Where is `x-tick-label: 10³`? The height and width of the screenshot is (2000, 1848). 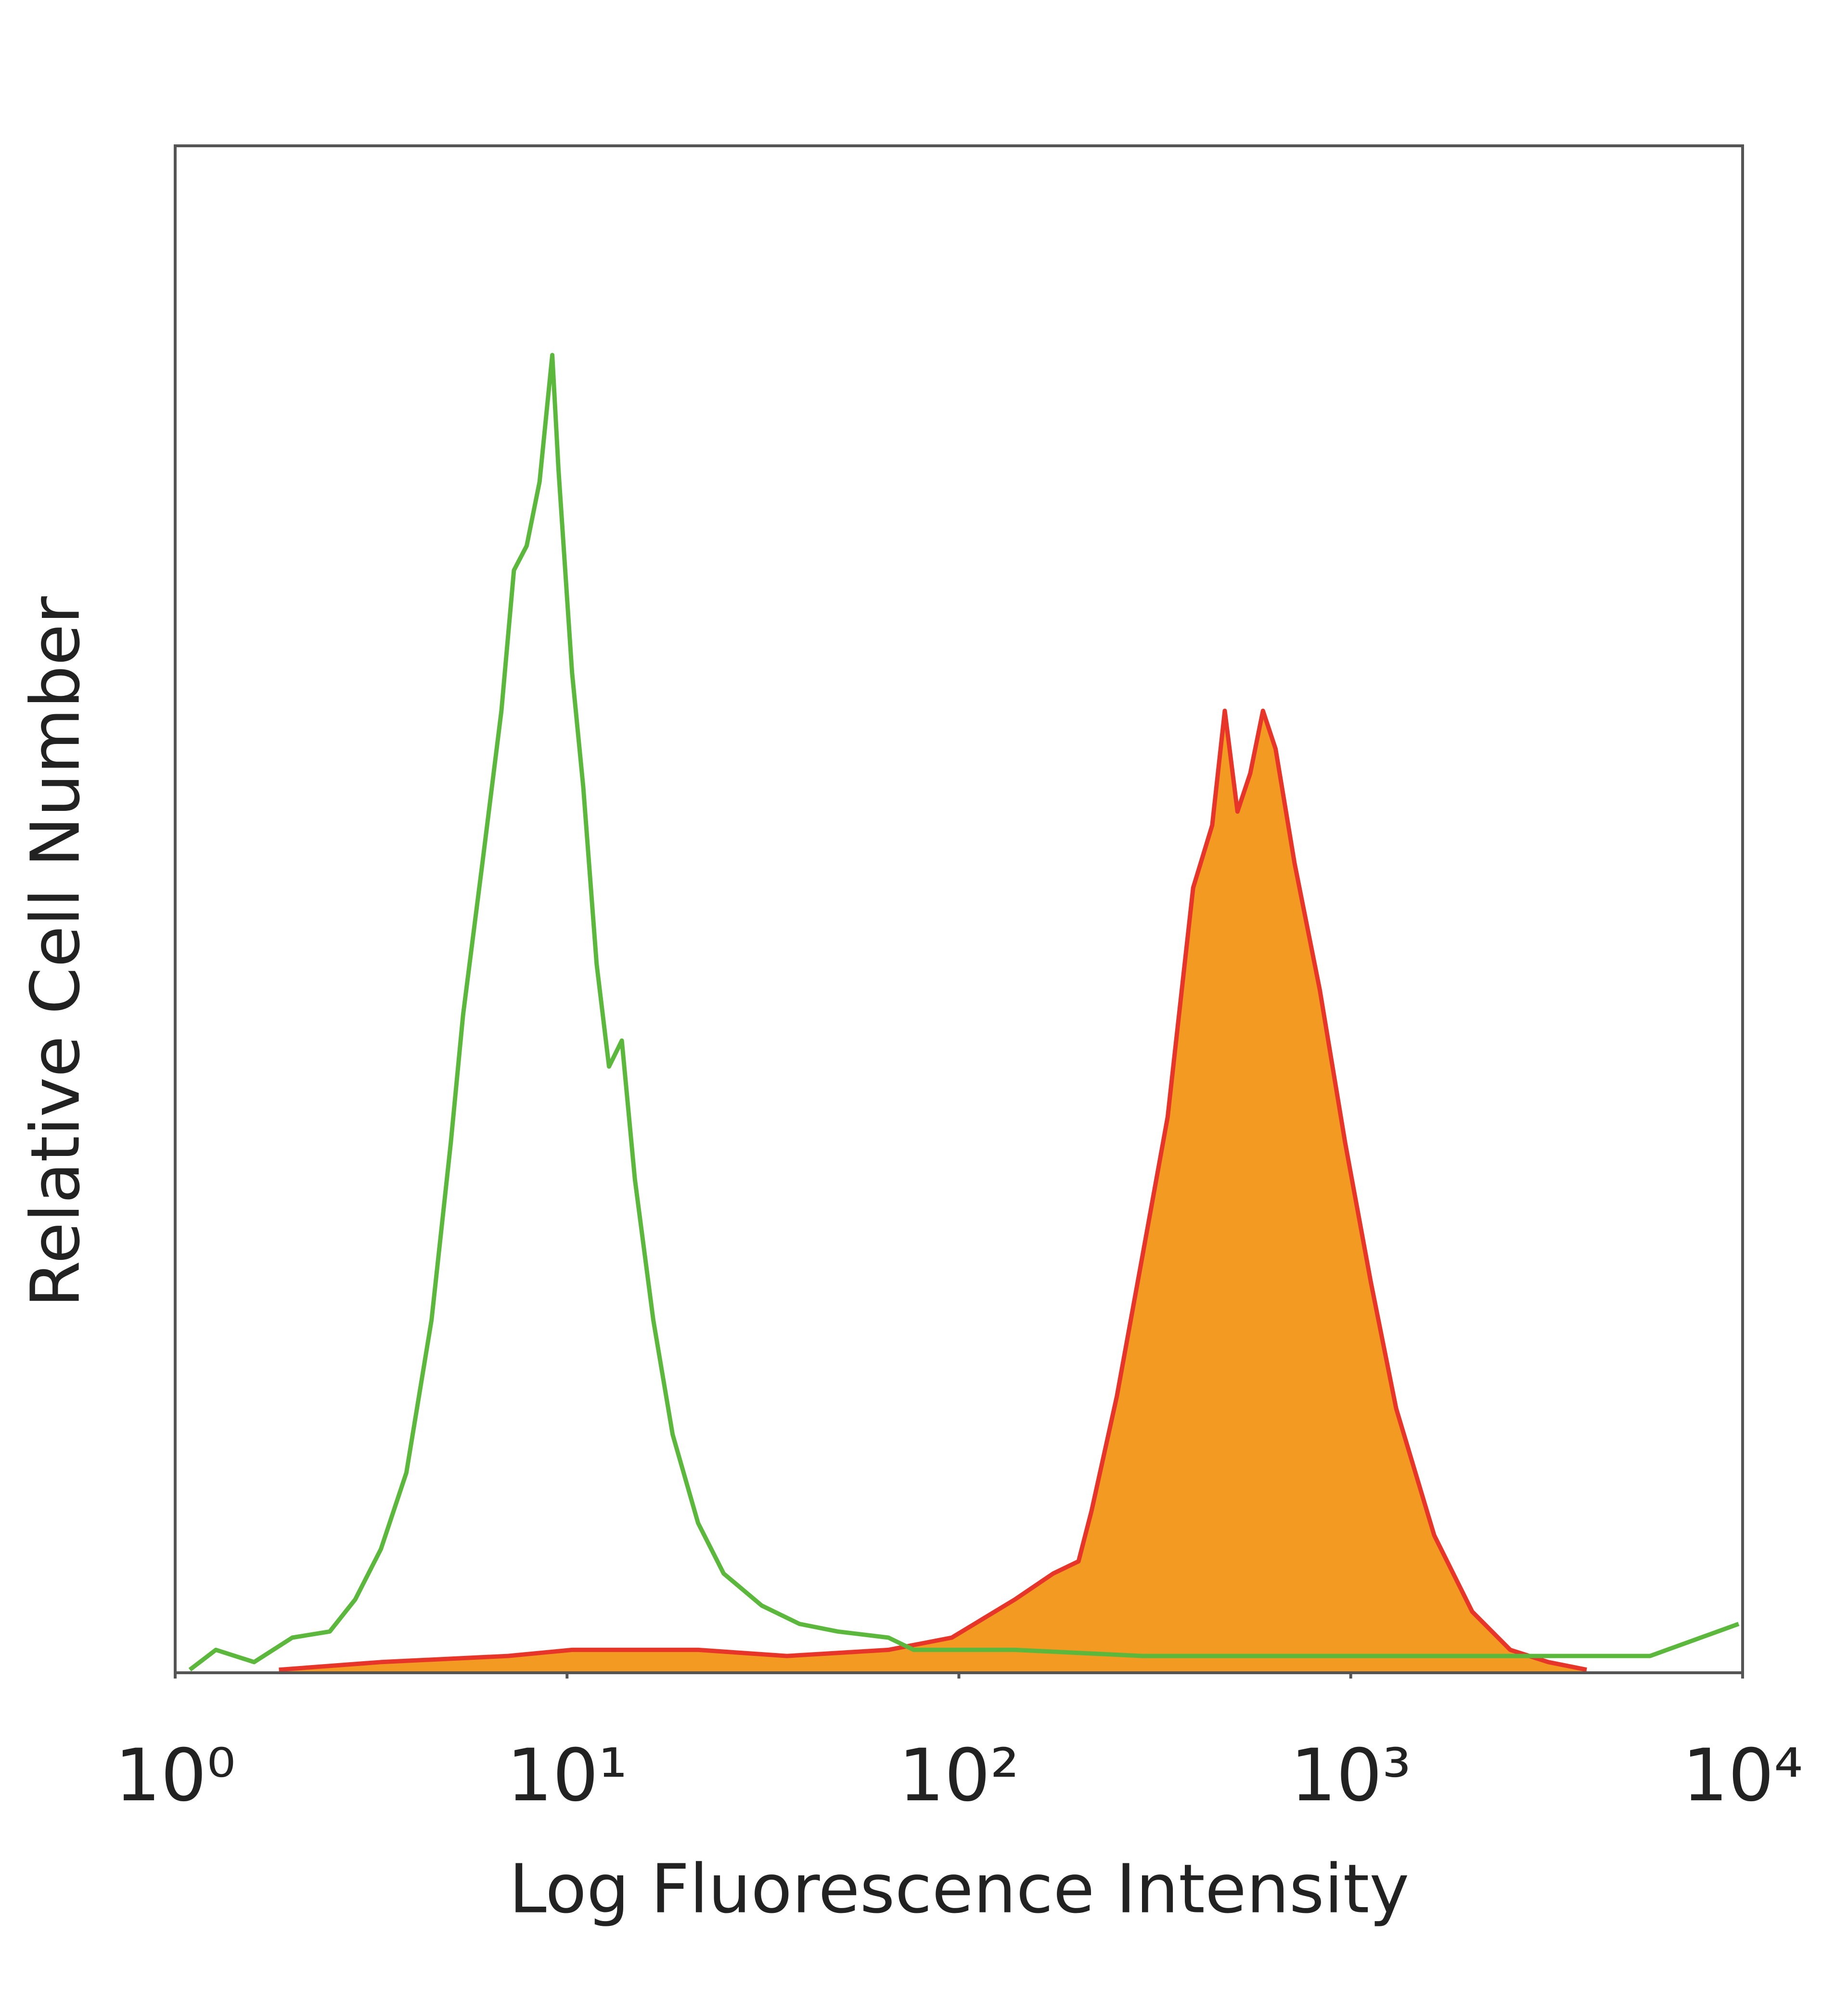 x-tick-label: 10³ is located at coordinates (1350, 1776).